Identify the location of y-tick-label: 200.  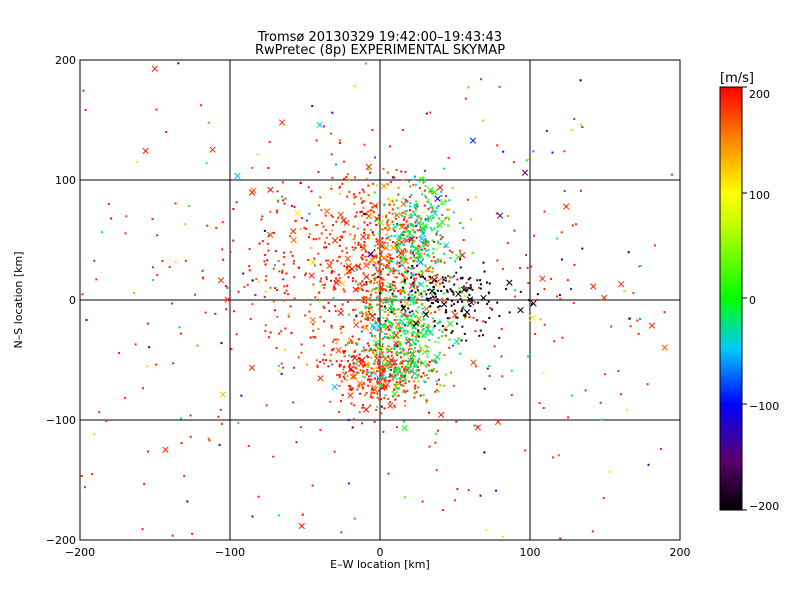
(65, 60).